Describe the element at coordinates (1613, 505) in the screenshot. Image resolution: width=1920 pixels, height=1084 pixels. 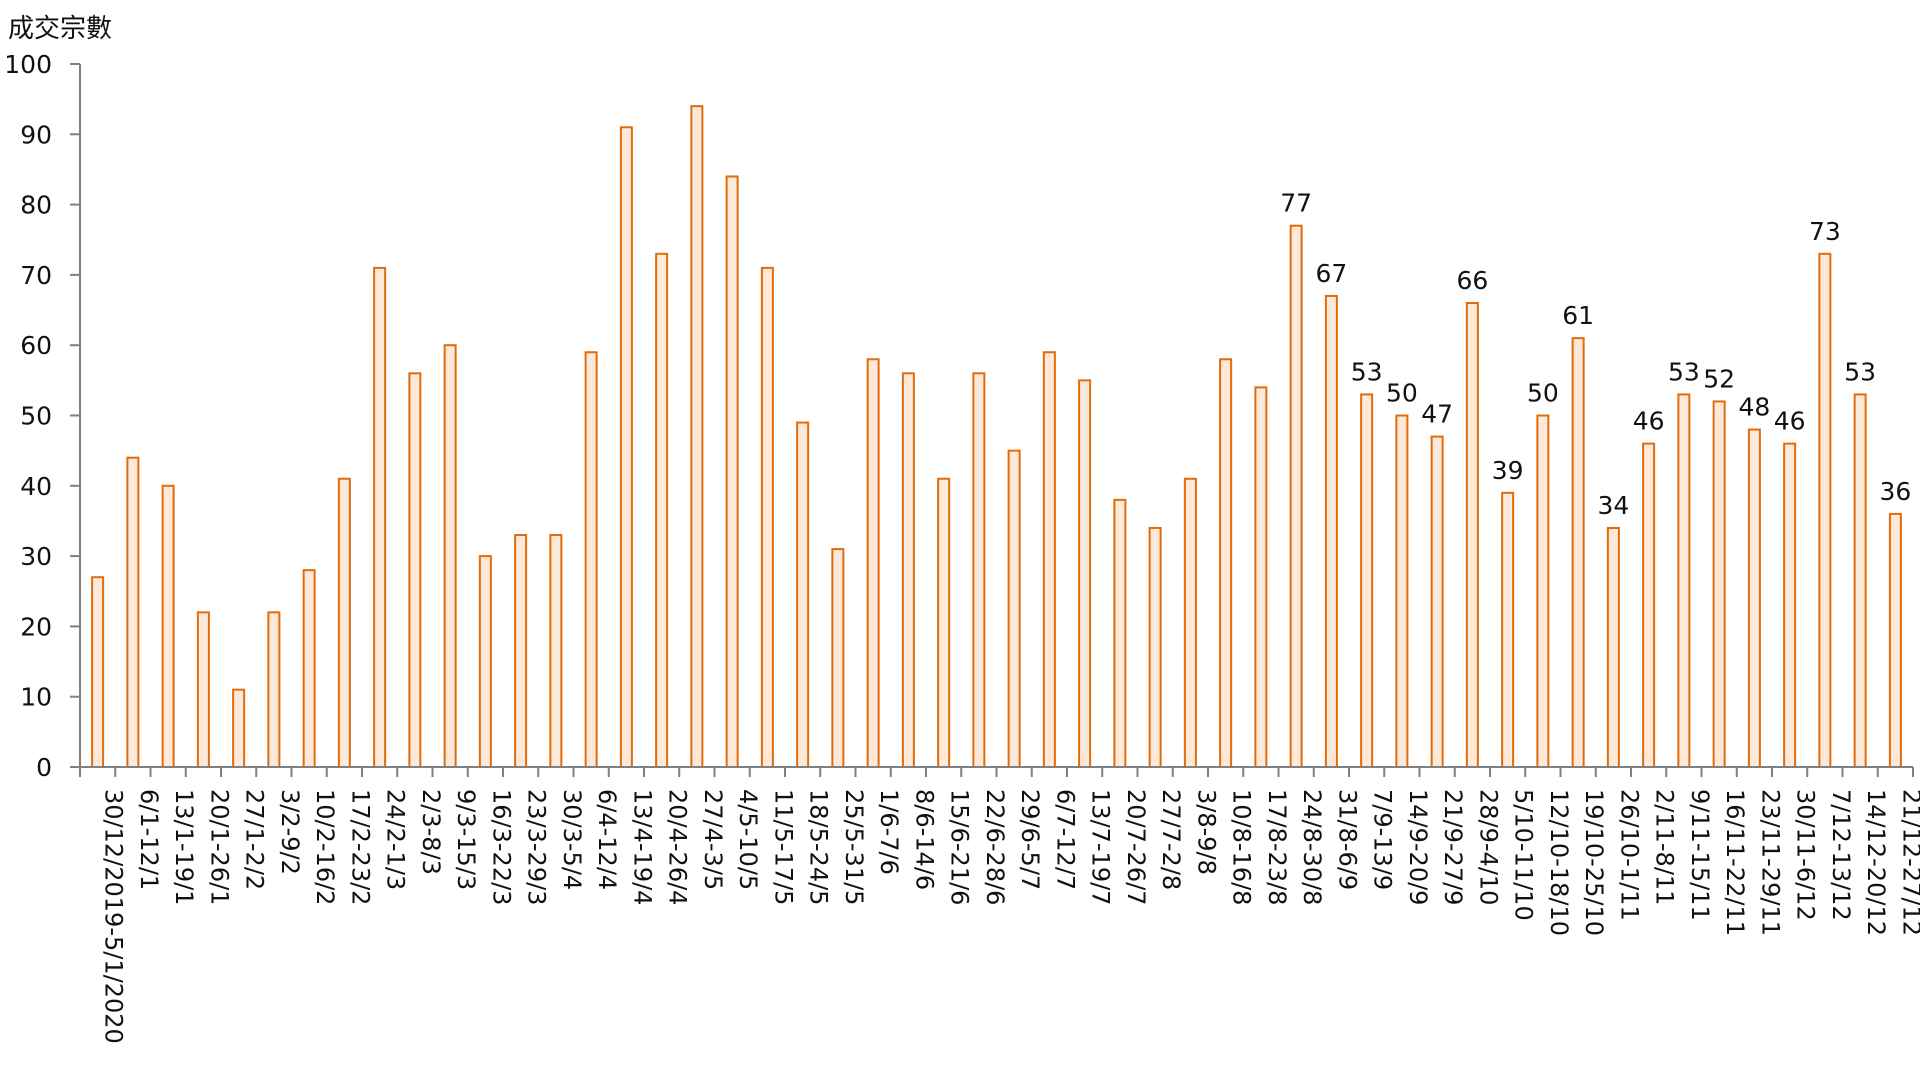
I see `data-label: 34` at that location.